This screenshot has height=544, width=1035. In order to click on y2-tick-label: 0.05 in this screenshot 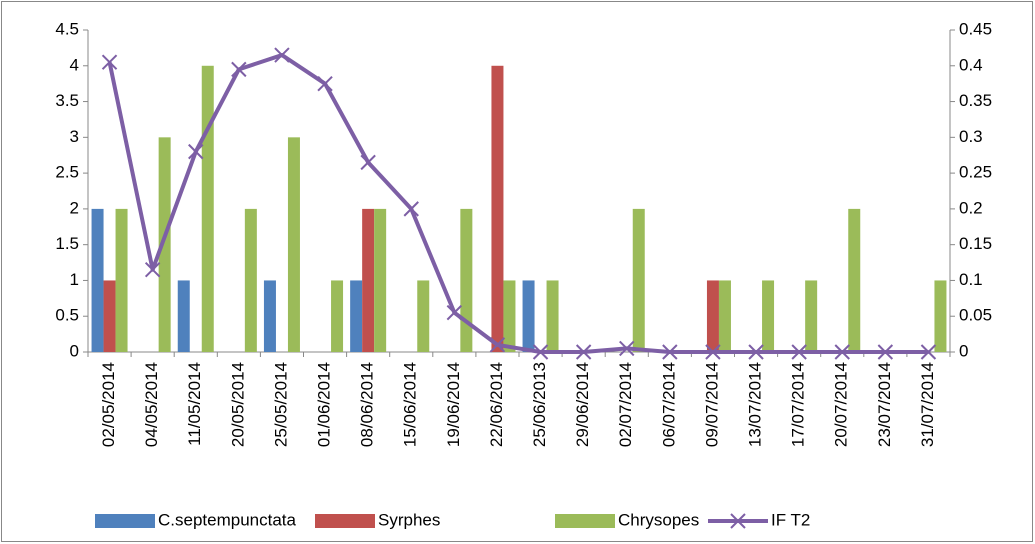, I will do `click(975, 315)`.